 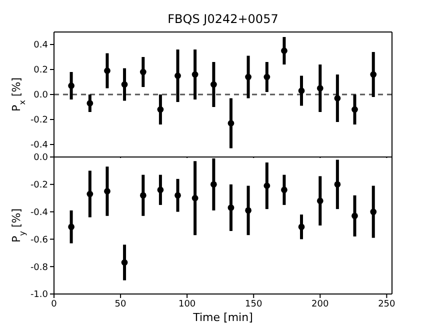 I want to click on y-tick-label: 0.4, so click(x=41, y=45).